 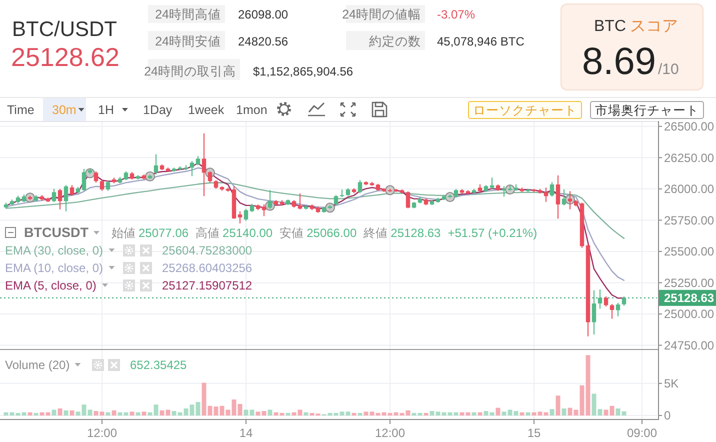 What do you see at coordinates (689, 157) in the screenshot?
I see `y-tick-label: 26250.00` at bounding box center [689, 157].